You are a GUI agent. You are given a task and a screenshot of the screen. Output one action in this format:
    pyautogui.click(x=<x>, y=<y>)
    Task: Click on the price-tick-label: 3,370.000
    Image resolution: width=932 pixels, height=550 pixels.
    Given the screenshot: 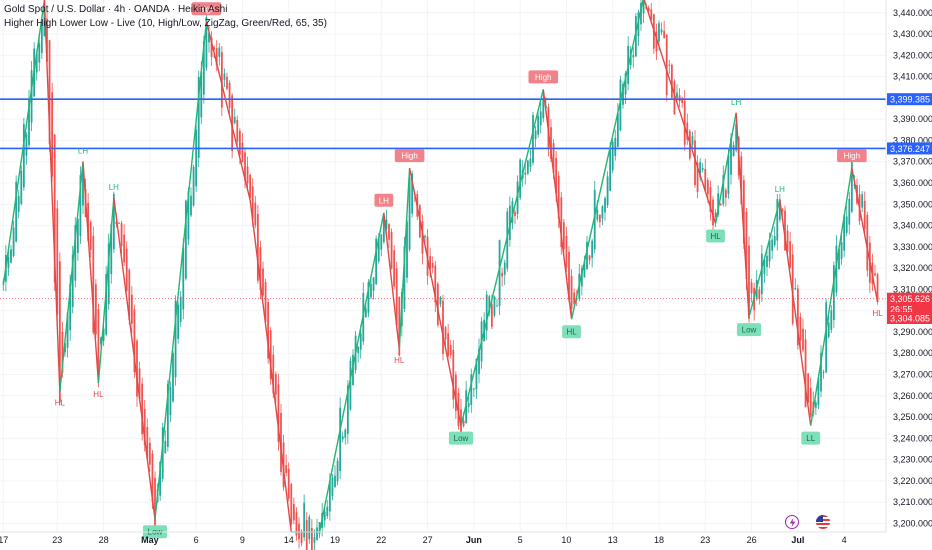 What is the action you would take?
    pyautogui.click(x=912, y=162)
    